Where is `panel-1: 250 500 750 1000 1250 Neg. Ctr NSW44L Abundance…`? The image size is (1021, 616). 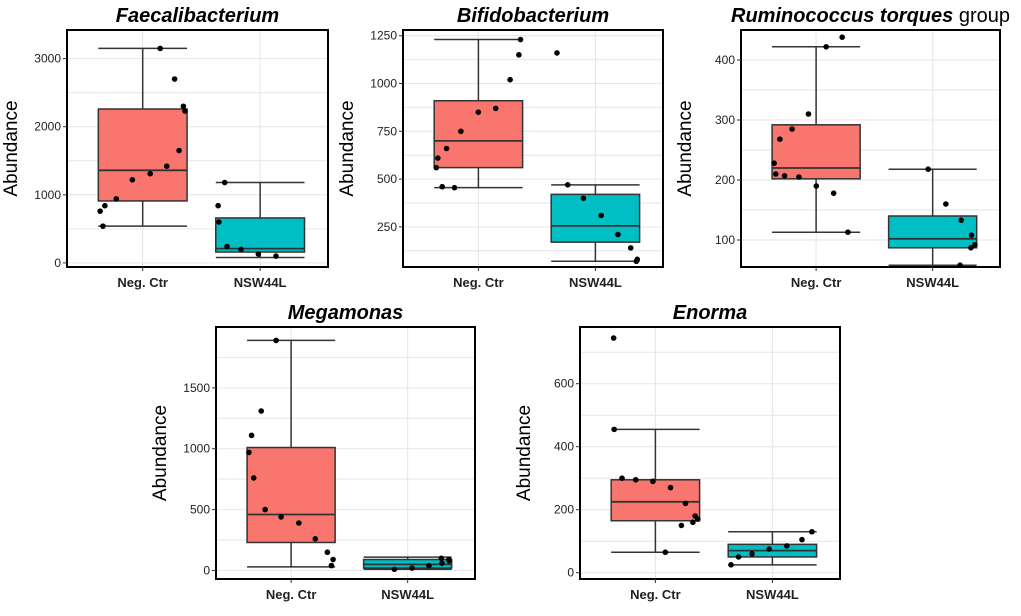 panel-1: 250 500 750 1000 1250 Neg. Ctr NSW44L Abundance… is located at coordinates (500, 147).